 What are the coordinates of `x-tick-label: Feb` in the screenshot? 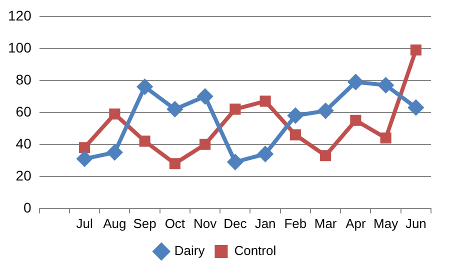 It's located at (295, 223).